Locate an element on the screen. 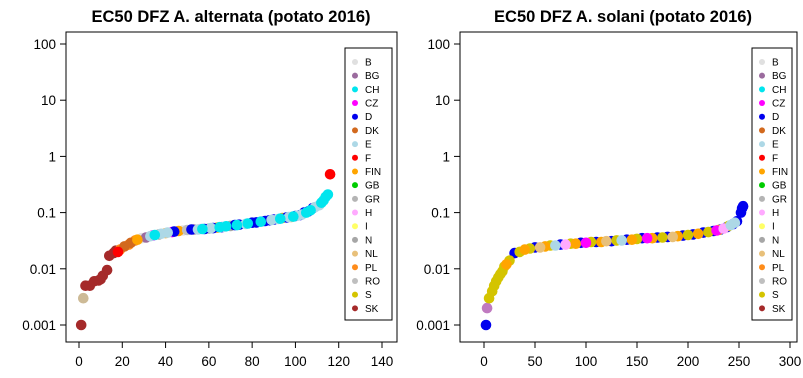 The image size is (803, 378). y-tick-label: 1 is located at coordinates (446, 156).